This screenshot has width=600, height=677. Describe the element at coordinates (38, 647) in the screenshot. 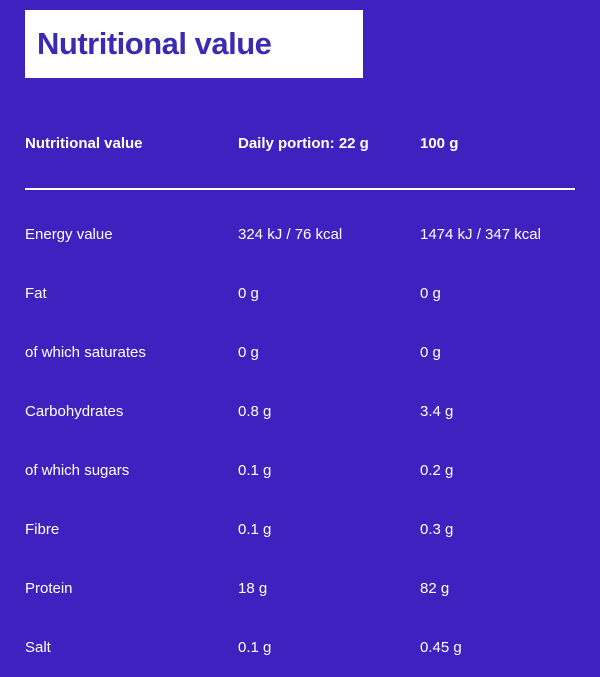

I see `nutrient-label: Salt` at that location.